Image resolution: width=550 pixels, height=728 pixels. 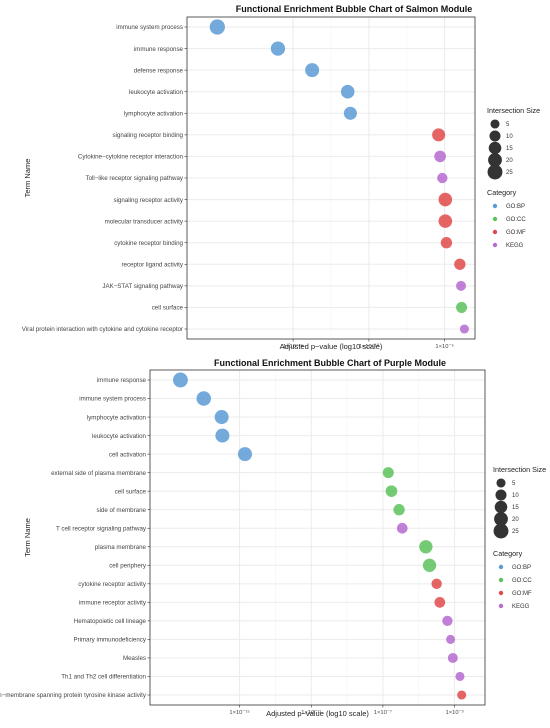 What do you see at coordinates (131, 157) in the screenshot?
I see `y-tick-label: Cytokine−cytokine receptor interaction` at bounding box center [131, 157].